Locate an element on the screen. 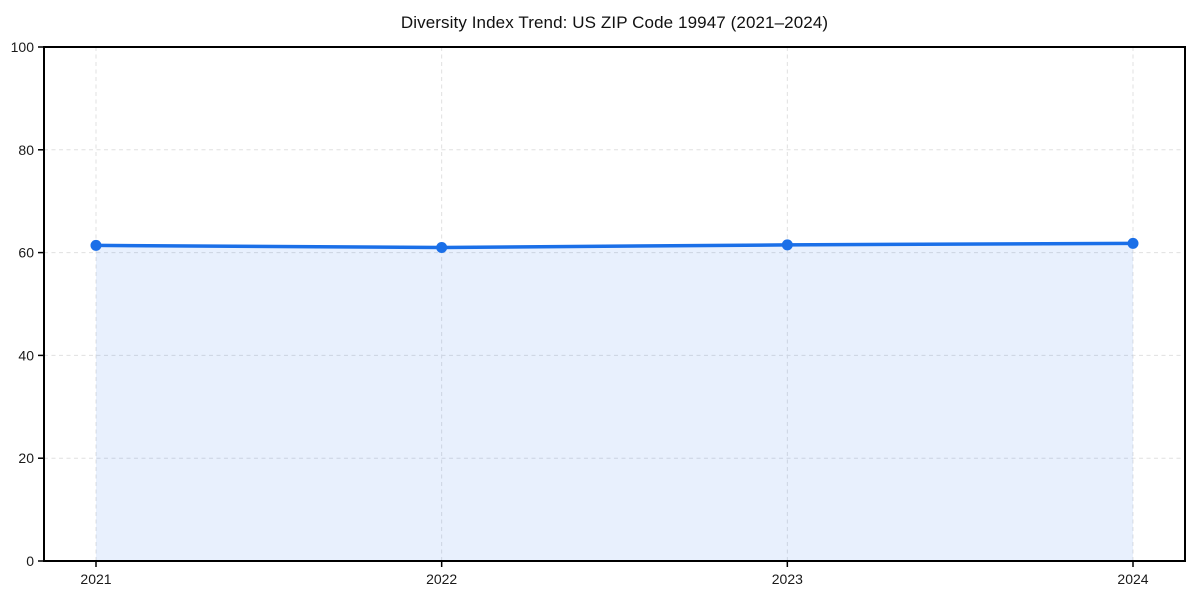 This screenshot has width=1200, height=600. y-tick-label: 100 is located at coordinates (23, 47).